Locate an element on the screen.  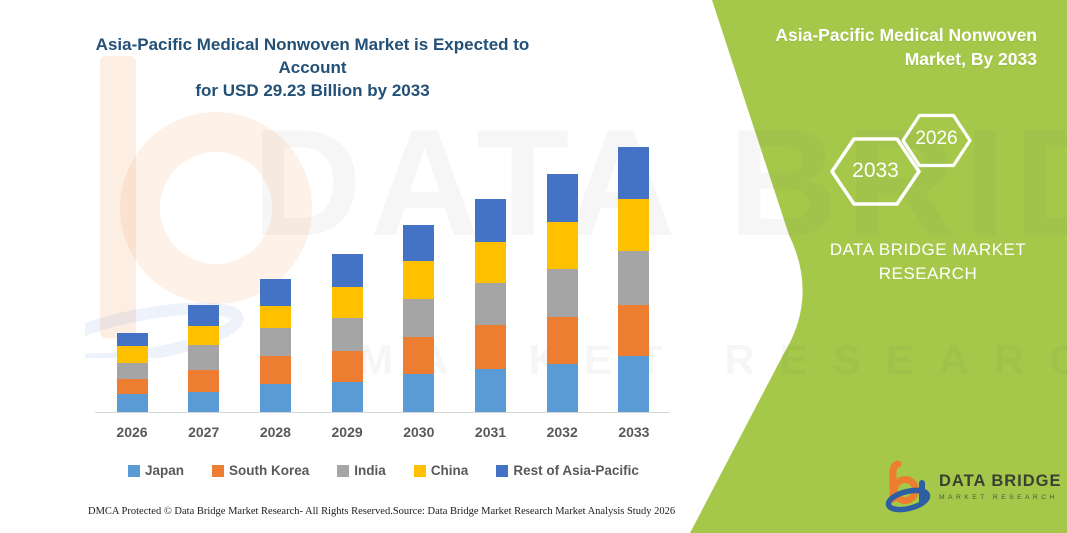
legend-label: China is located at coordinates (449, 470).